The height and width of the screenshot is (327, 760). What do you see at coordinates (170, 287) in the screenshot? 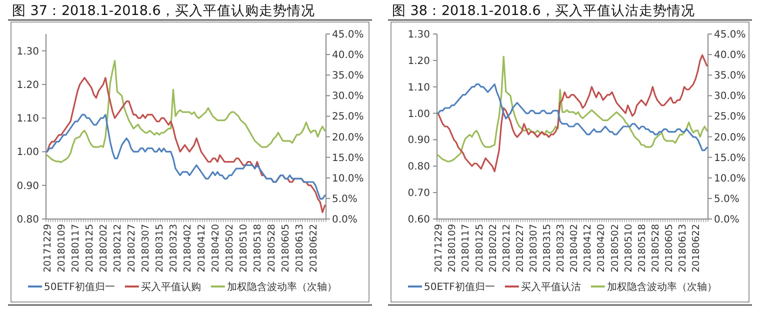
I see `legend-label: 买入平值认购` at bounding box center [170, 287].